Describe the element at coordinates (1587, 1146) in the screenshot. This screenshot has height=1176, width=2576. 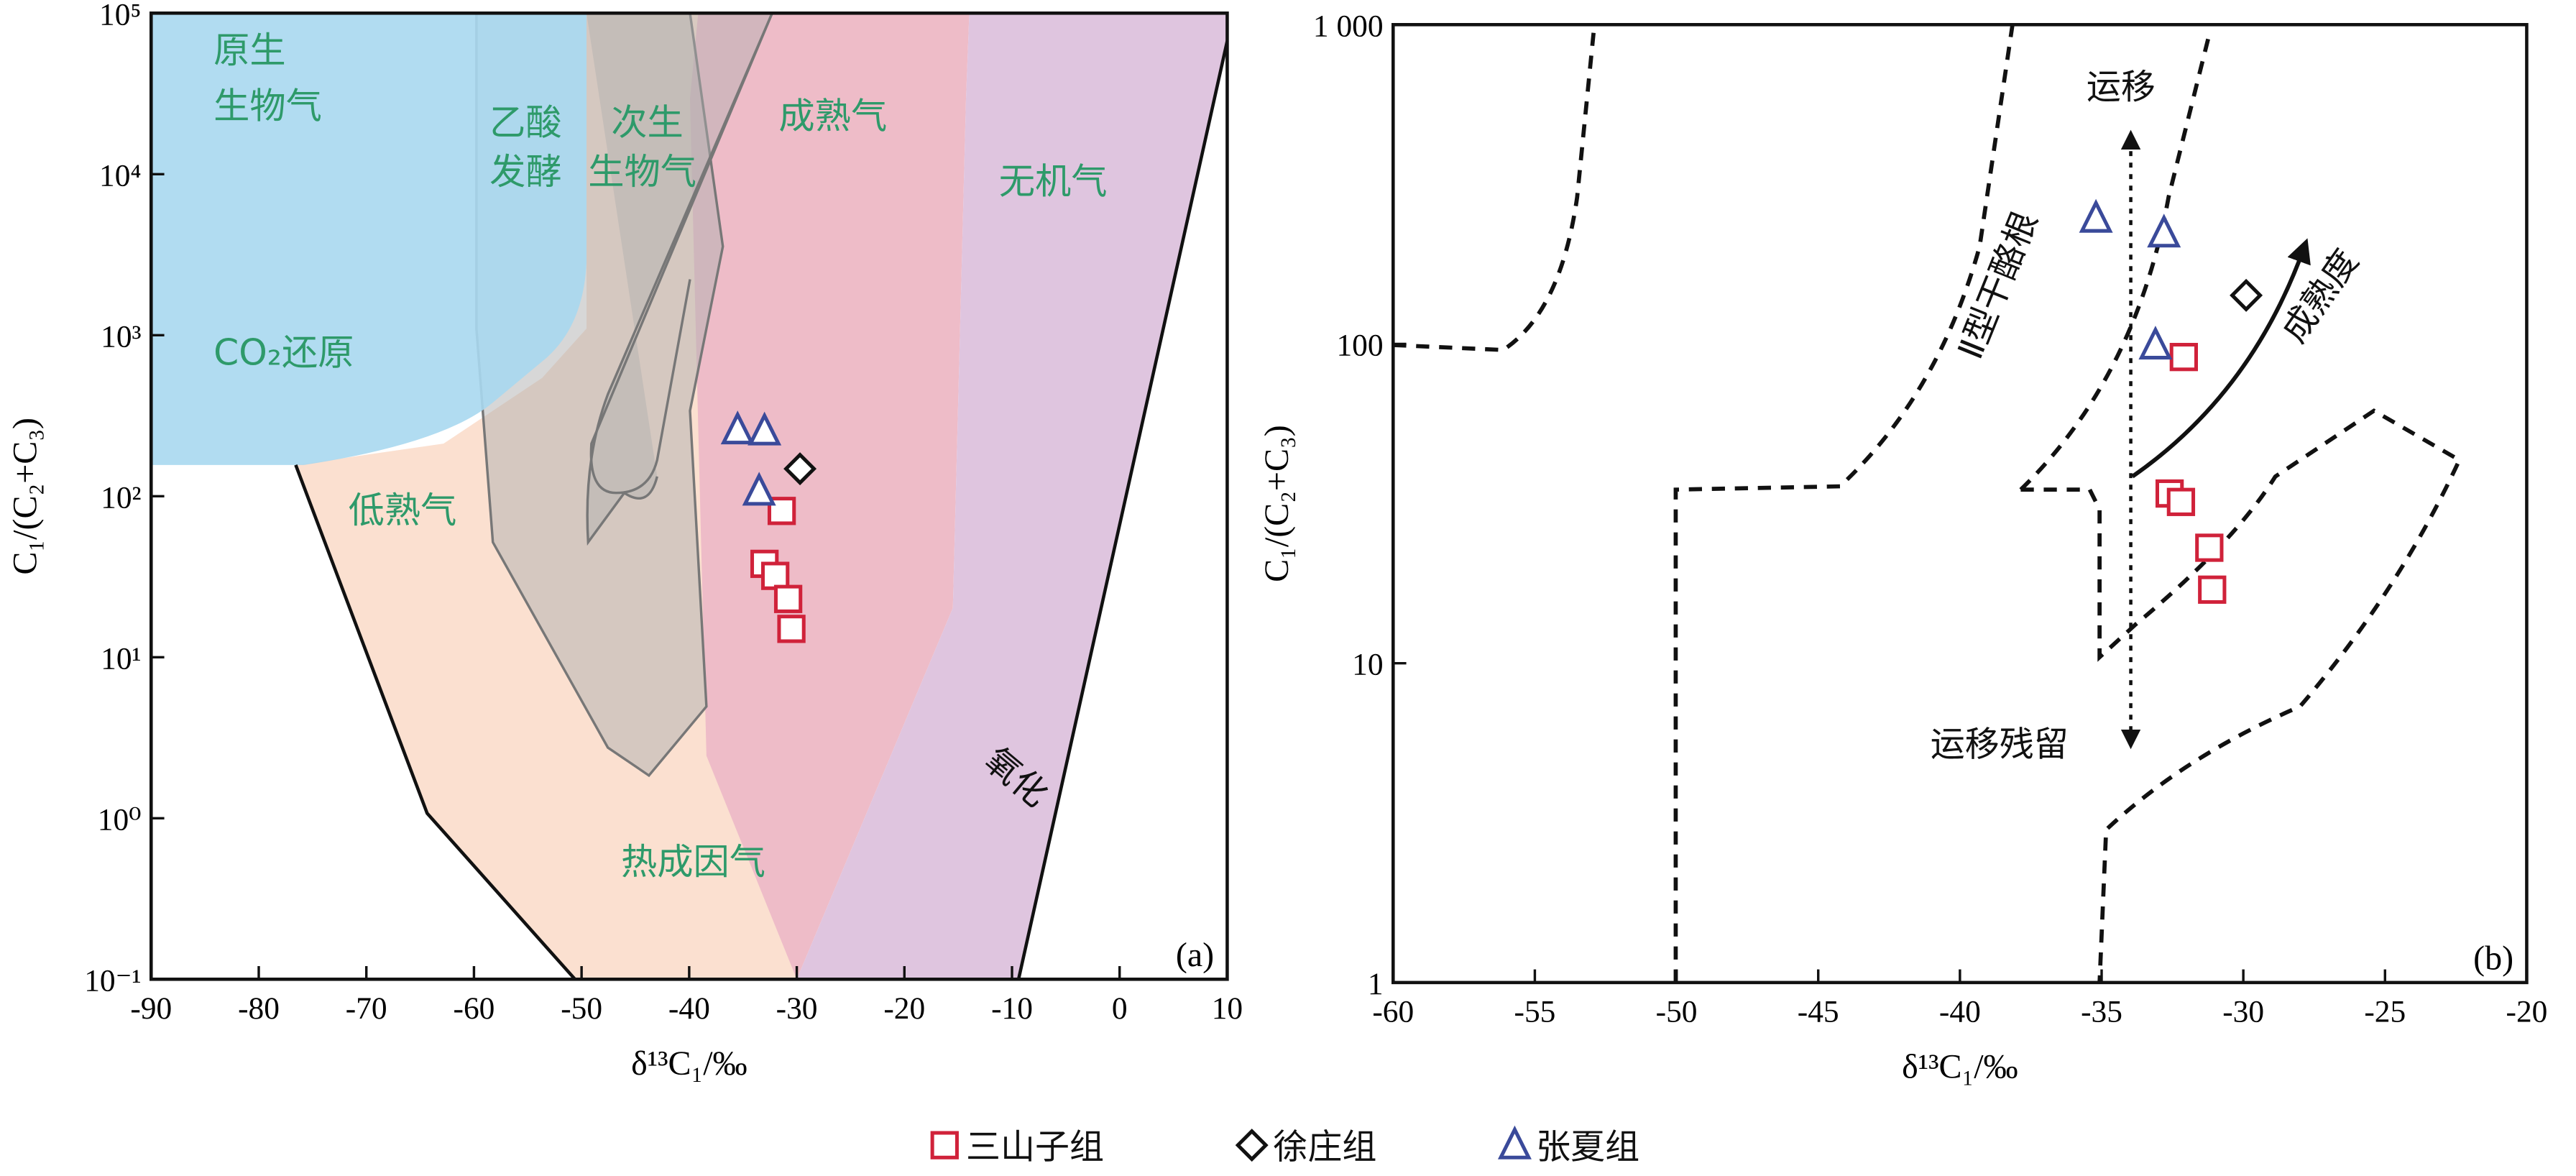
I see `legend-label: 张夏组` at that location.